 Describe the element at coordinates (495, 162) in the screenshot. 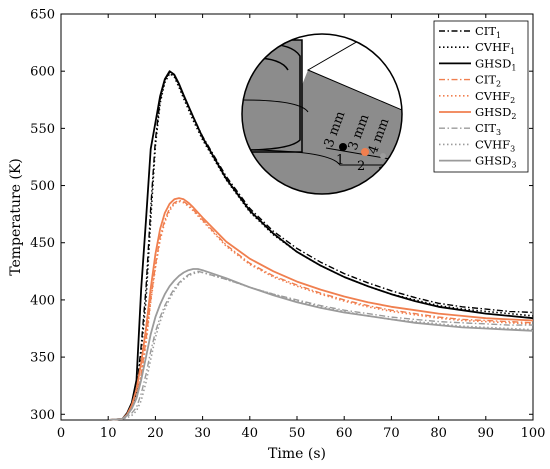

I see `legend-label-ghsd-3: GHSD3` at that location.